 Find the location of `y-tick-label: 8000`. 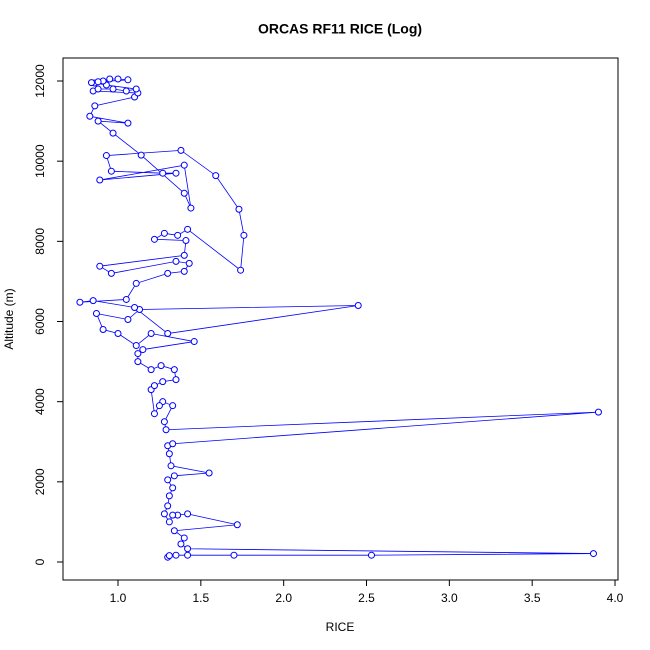

y-tick-label: 8000 is located at coordinates (40, 241).